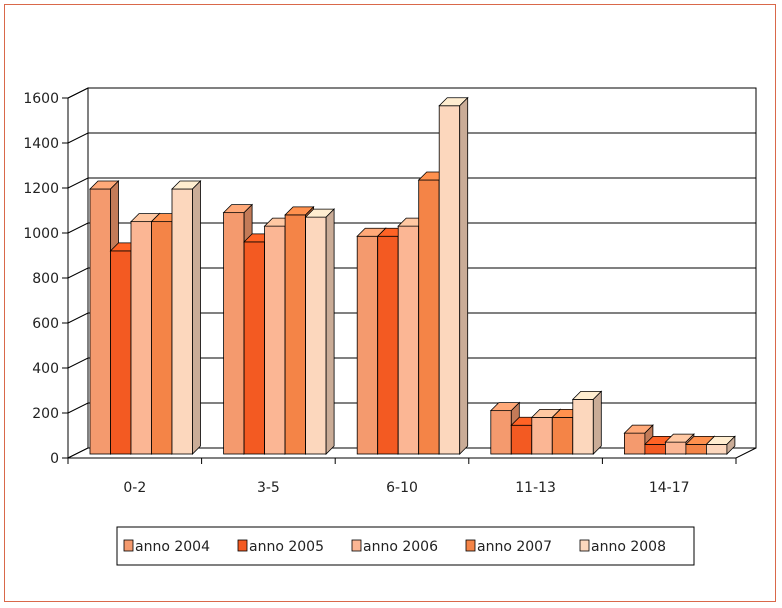 The width and height of the screenshot is (782, 608). I want to click on bar-3-5-anno-2008, so click(320, 331).